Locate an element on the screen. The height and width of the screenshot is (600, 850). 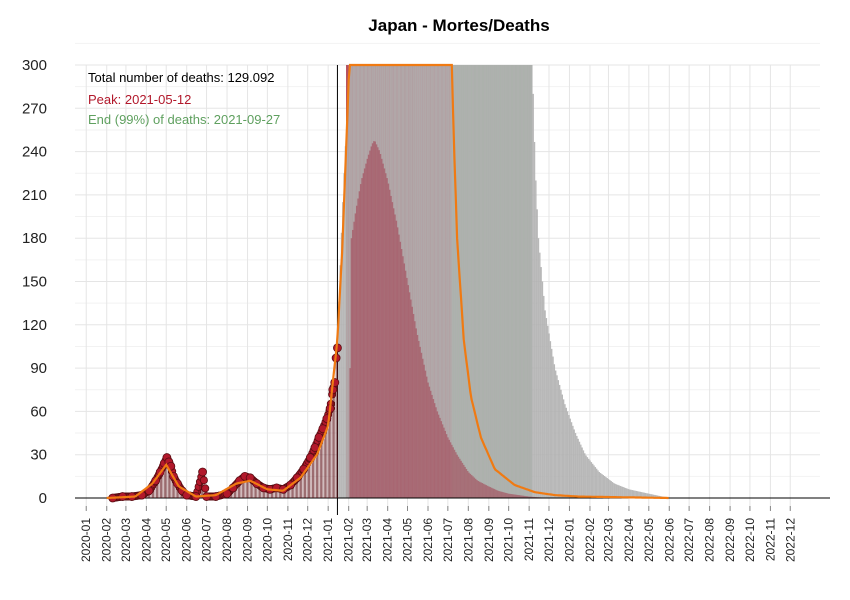
y-tick-label: 0 is located at coordinates (43, 498).